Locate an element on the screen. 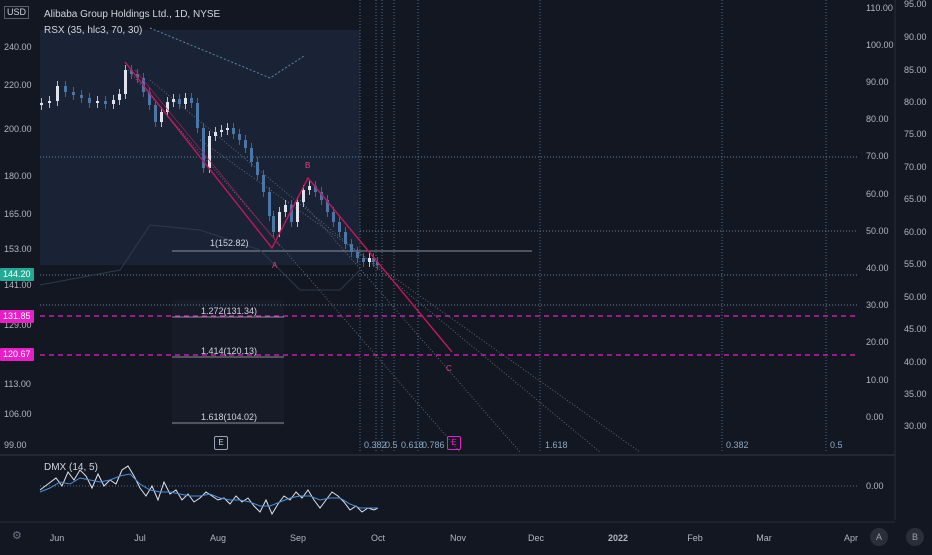 This screenshot has width=932, height=555. settings-icon: ⚙ is located at coordinates (17, 536).